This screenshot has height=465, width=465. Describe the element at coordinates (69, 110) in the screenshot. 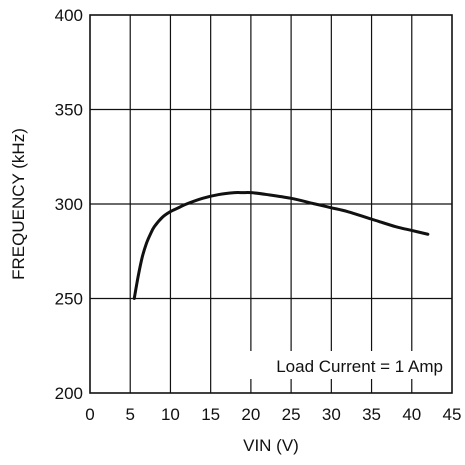

I see `y-tick-label: 350` at that location.